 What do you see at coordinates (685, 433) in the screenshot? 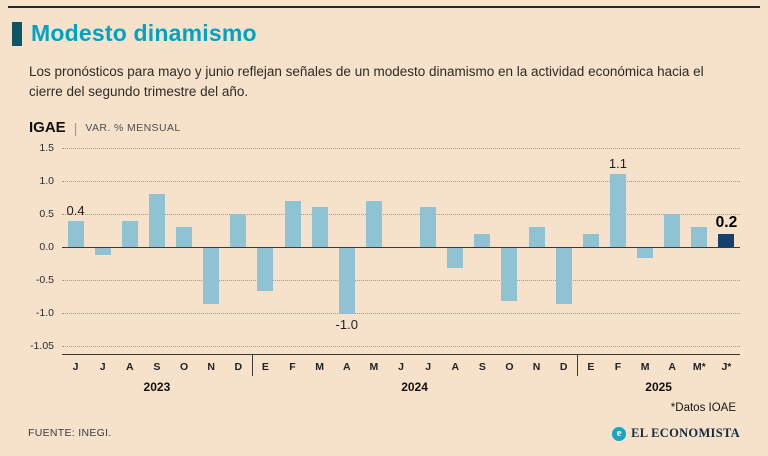
I see `brand-name: EL ECONOMISTA` at bounding box center [685, 433].